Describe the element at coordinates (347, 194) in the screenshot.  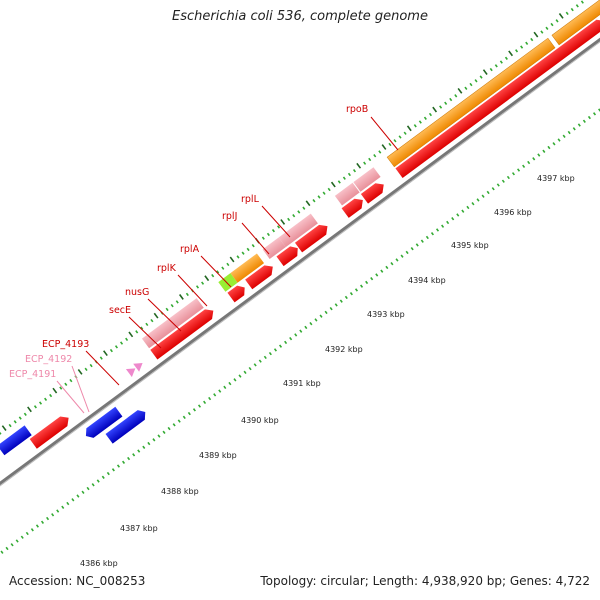
I see `gene-rplJ-bar` at that location.